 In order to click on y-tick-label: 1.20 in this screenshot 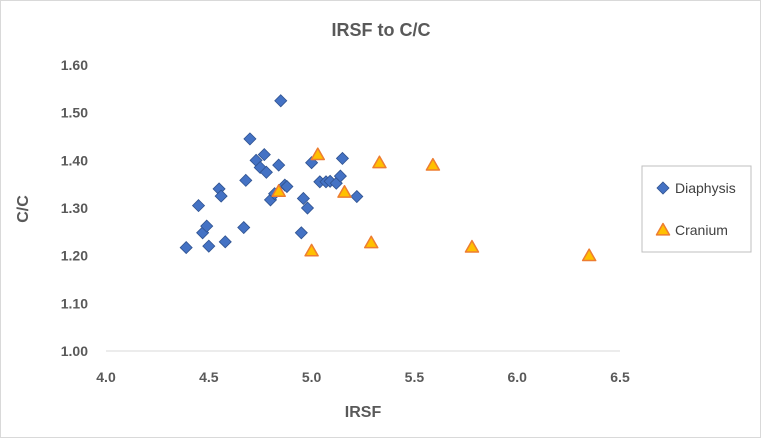, I will do `click(74, 256)`.